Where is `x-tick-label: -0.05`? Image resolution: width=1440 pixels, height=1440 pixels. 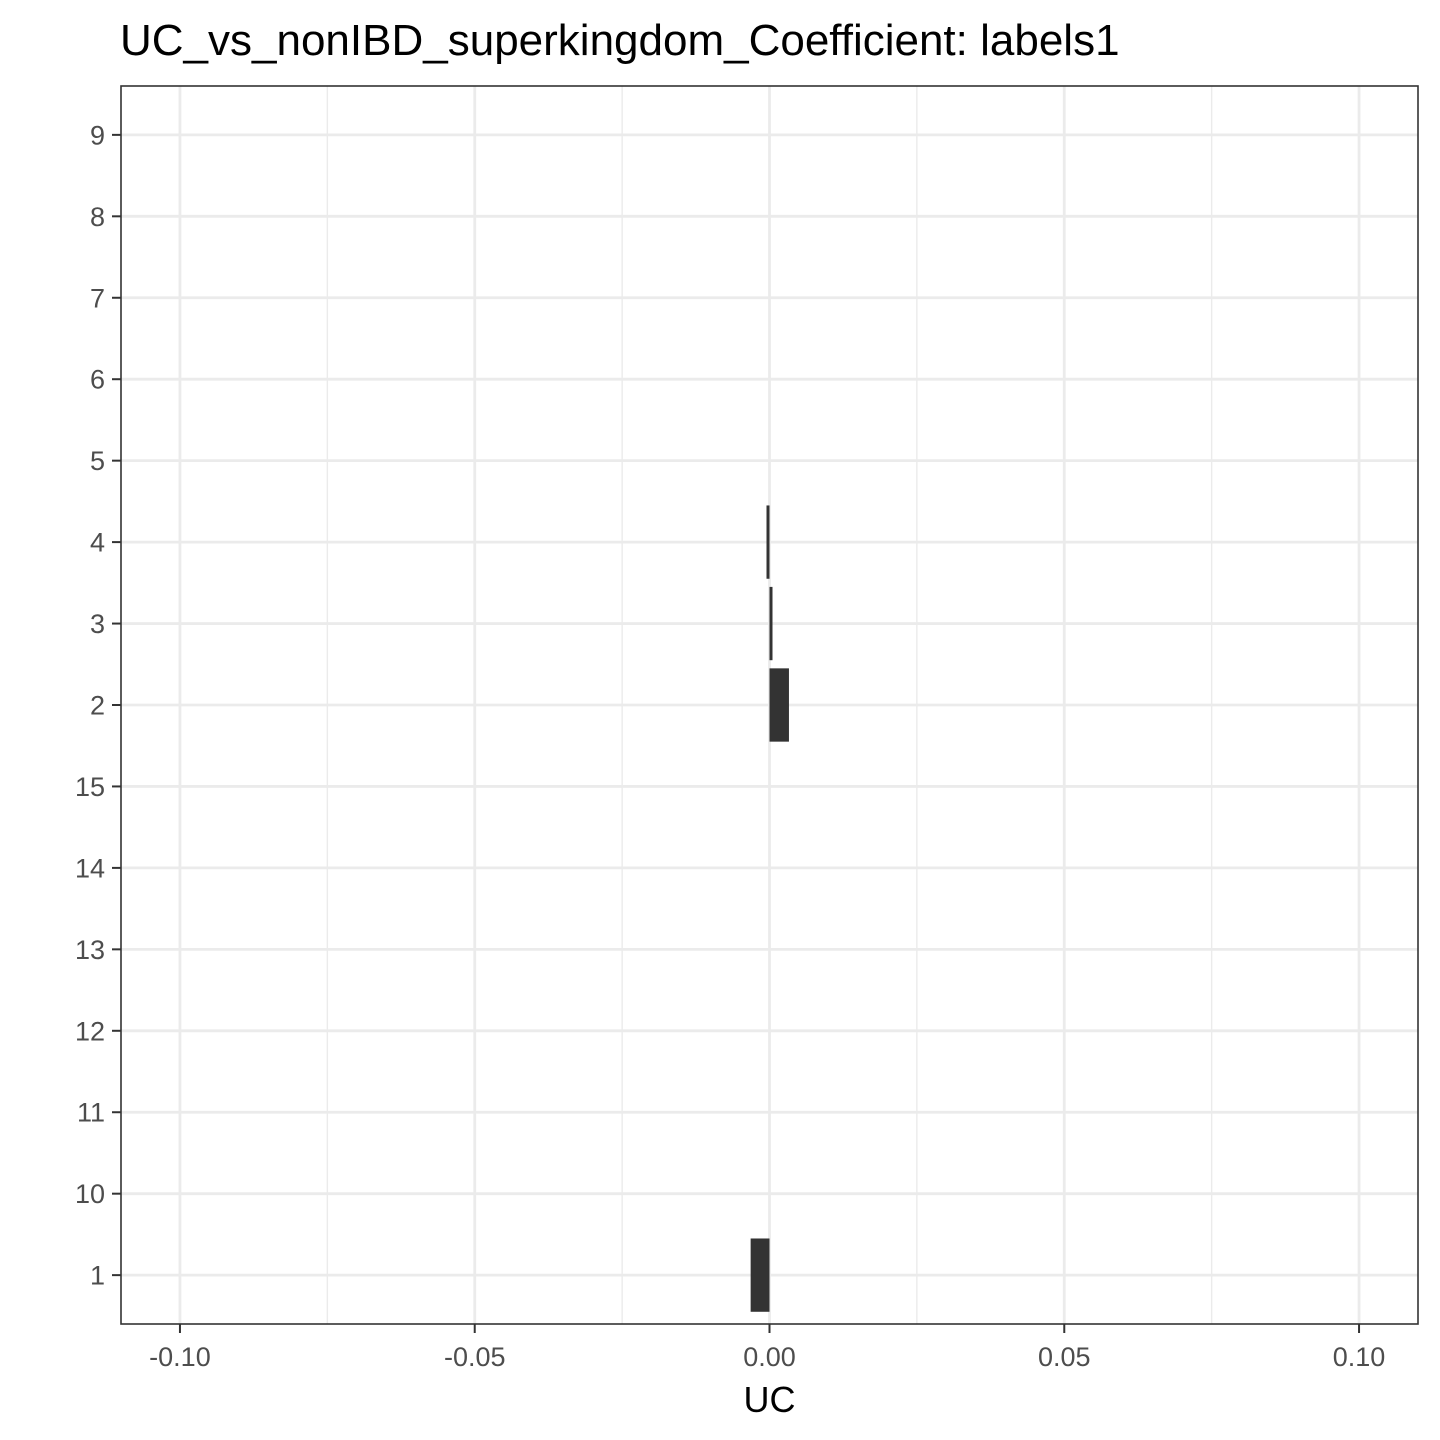
x-tick-label: -0.05 is located at coordinates (475, 1357).